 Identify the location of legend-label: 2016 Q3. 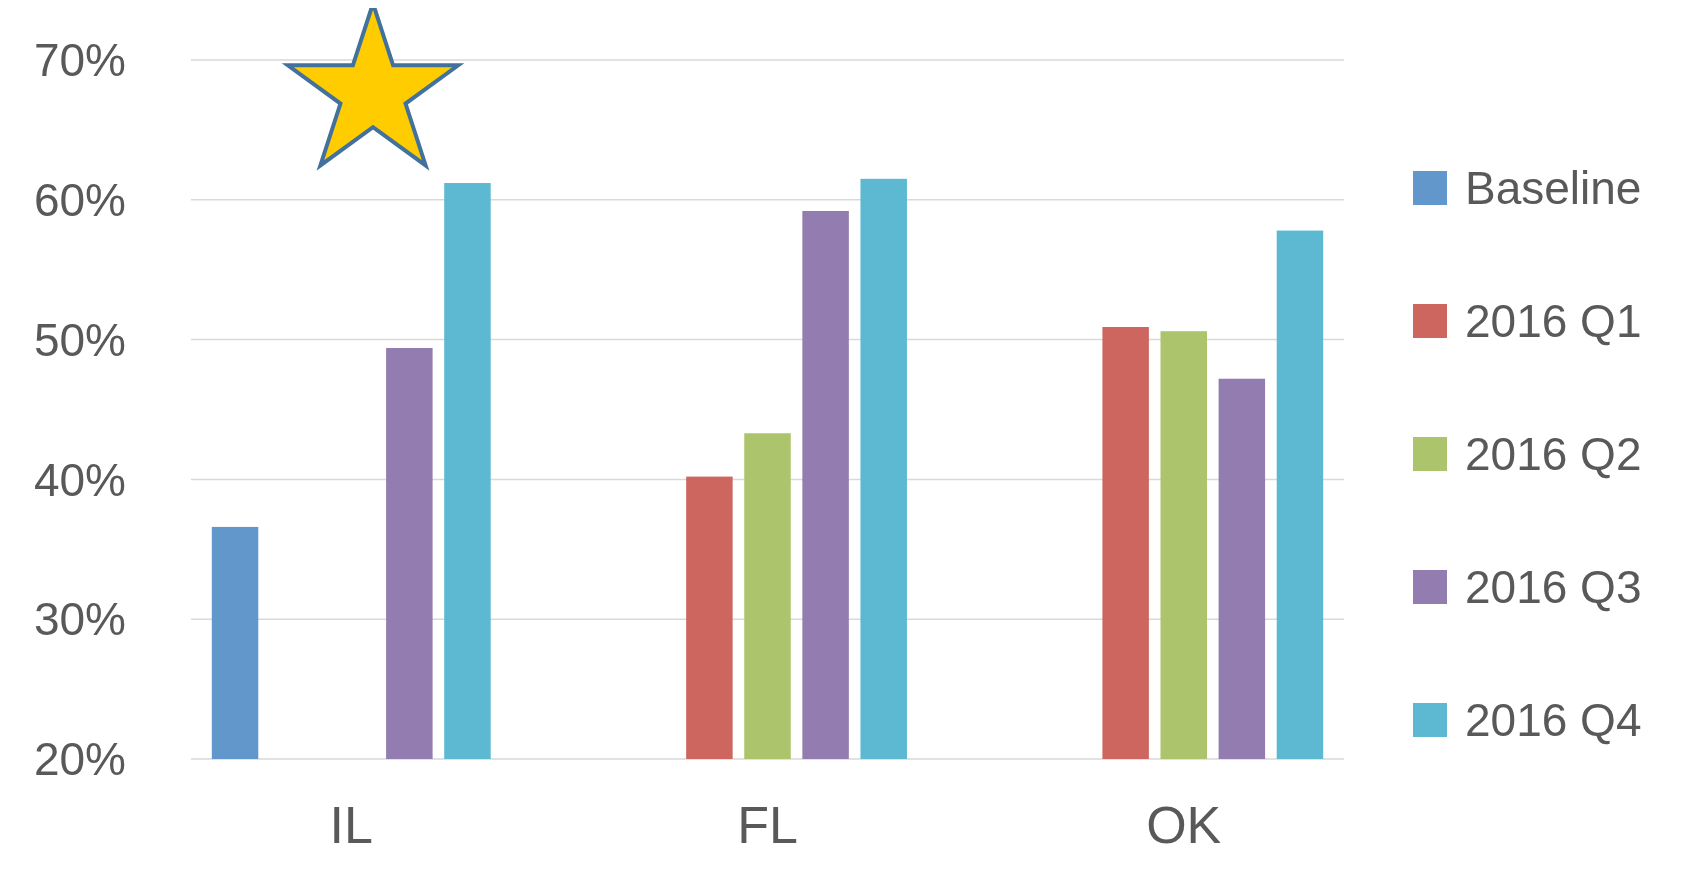
(1553, 587).